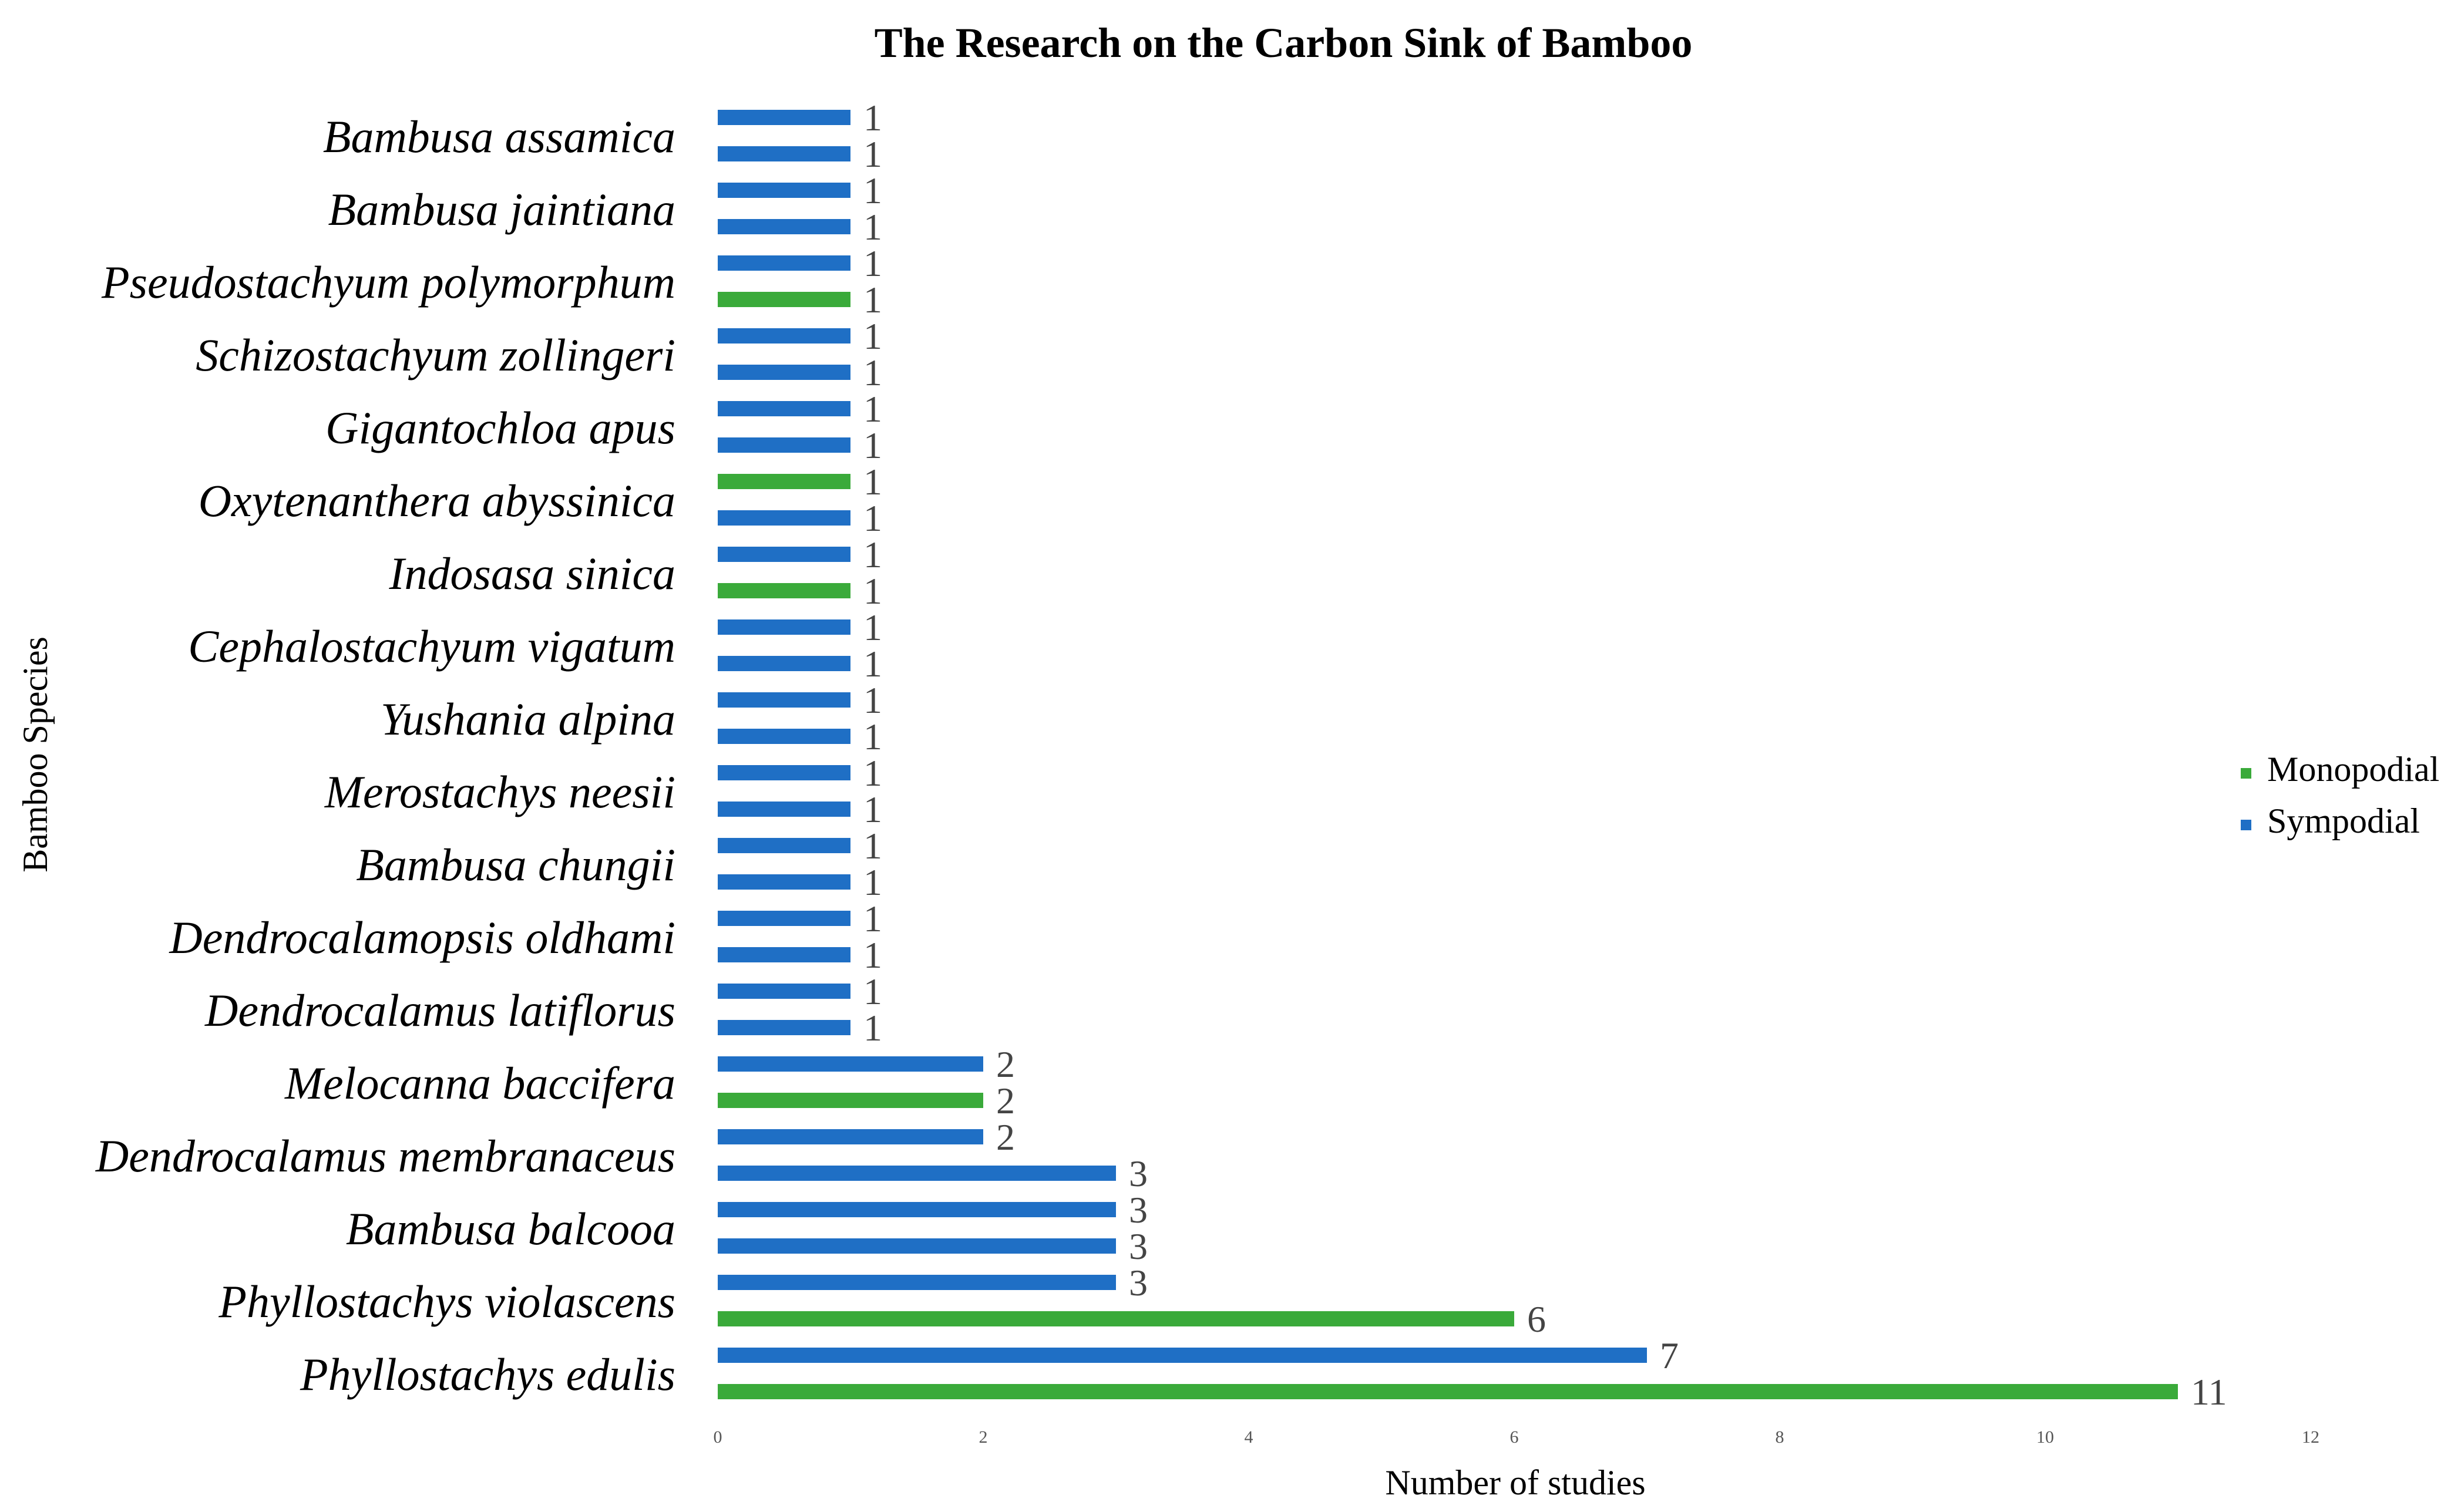  I want to click on category-label: Bambusa balcooa, so click(510, 1228).